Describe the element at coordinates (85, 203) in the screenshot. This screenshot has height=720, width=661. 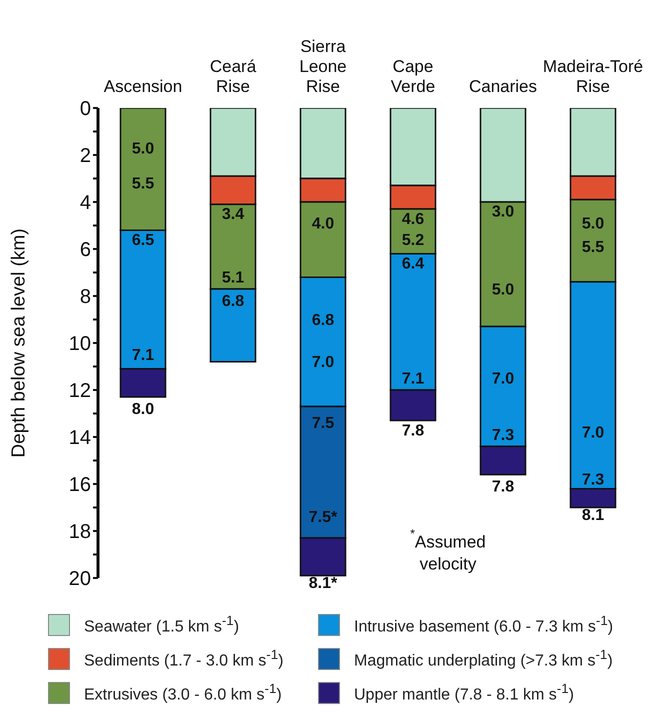
I see `y-tick-label: 4` at that location.